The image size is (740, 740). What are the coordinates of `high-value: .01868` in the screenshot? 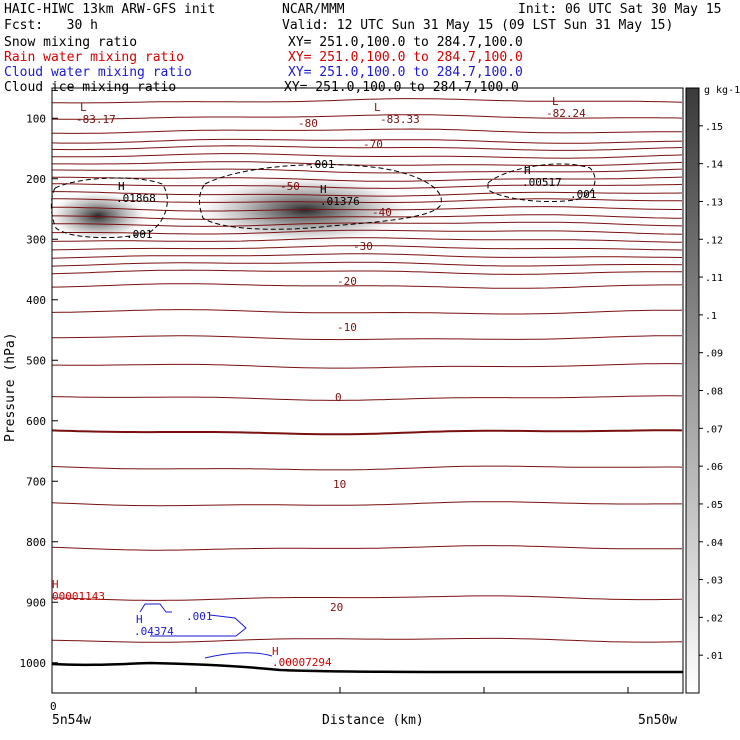 It's located at (136, 198).